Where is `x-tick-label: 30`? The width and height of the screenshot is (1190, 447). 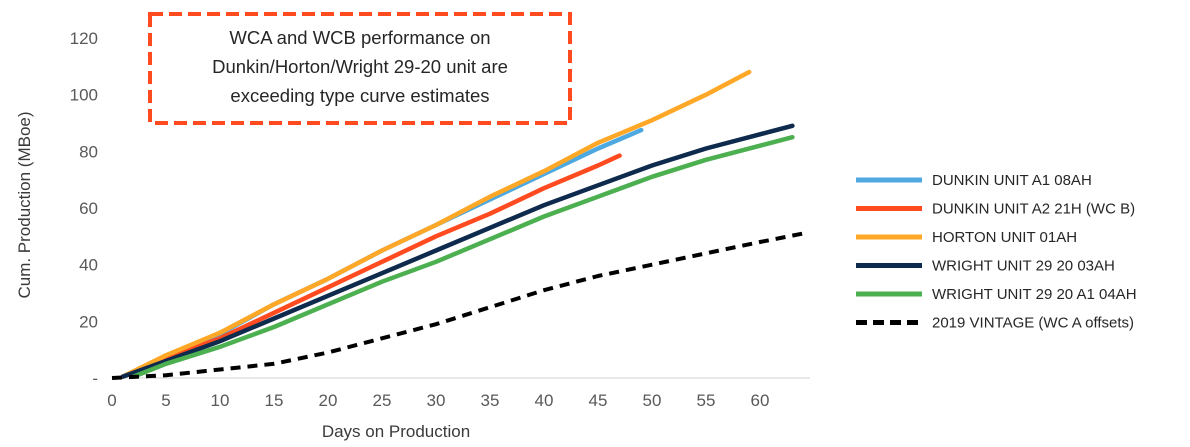 x-tick-label: 30 is located at coordinates (436, 400).